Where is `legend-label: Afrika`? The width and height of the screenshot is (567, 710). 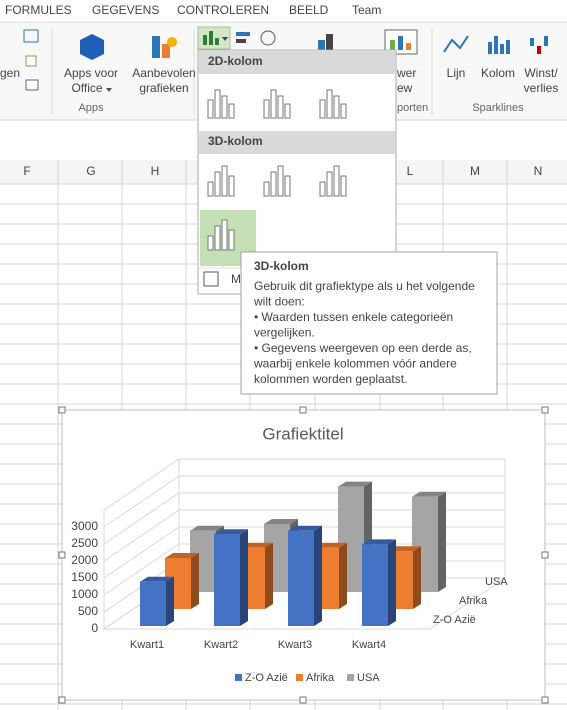
legend-label: Afrika is located at coordinates (320, 678).